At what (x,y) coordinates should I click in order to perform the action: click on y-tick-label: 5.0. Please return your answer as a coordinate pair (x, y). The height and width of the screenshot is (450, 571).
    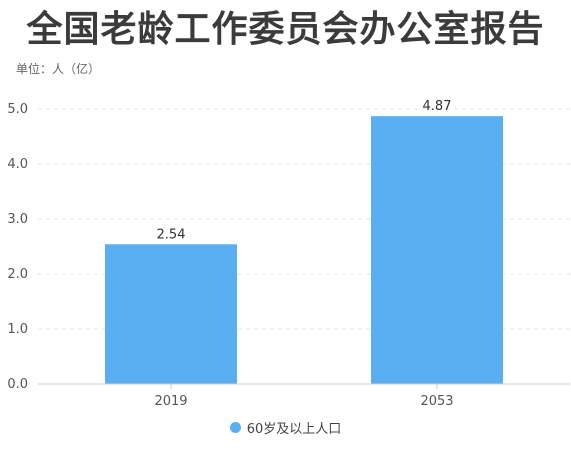
    Looking at the image, I should click on (17, 109).